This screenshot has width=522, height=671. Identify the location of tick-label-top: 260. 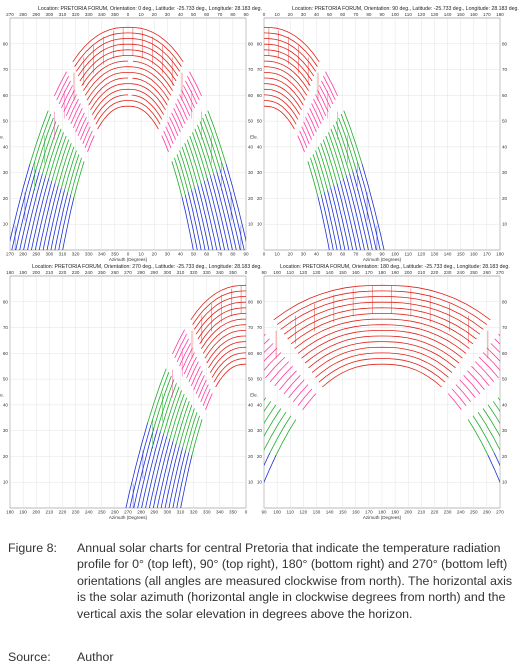
(115, 272).